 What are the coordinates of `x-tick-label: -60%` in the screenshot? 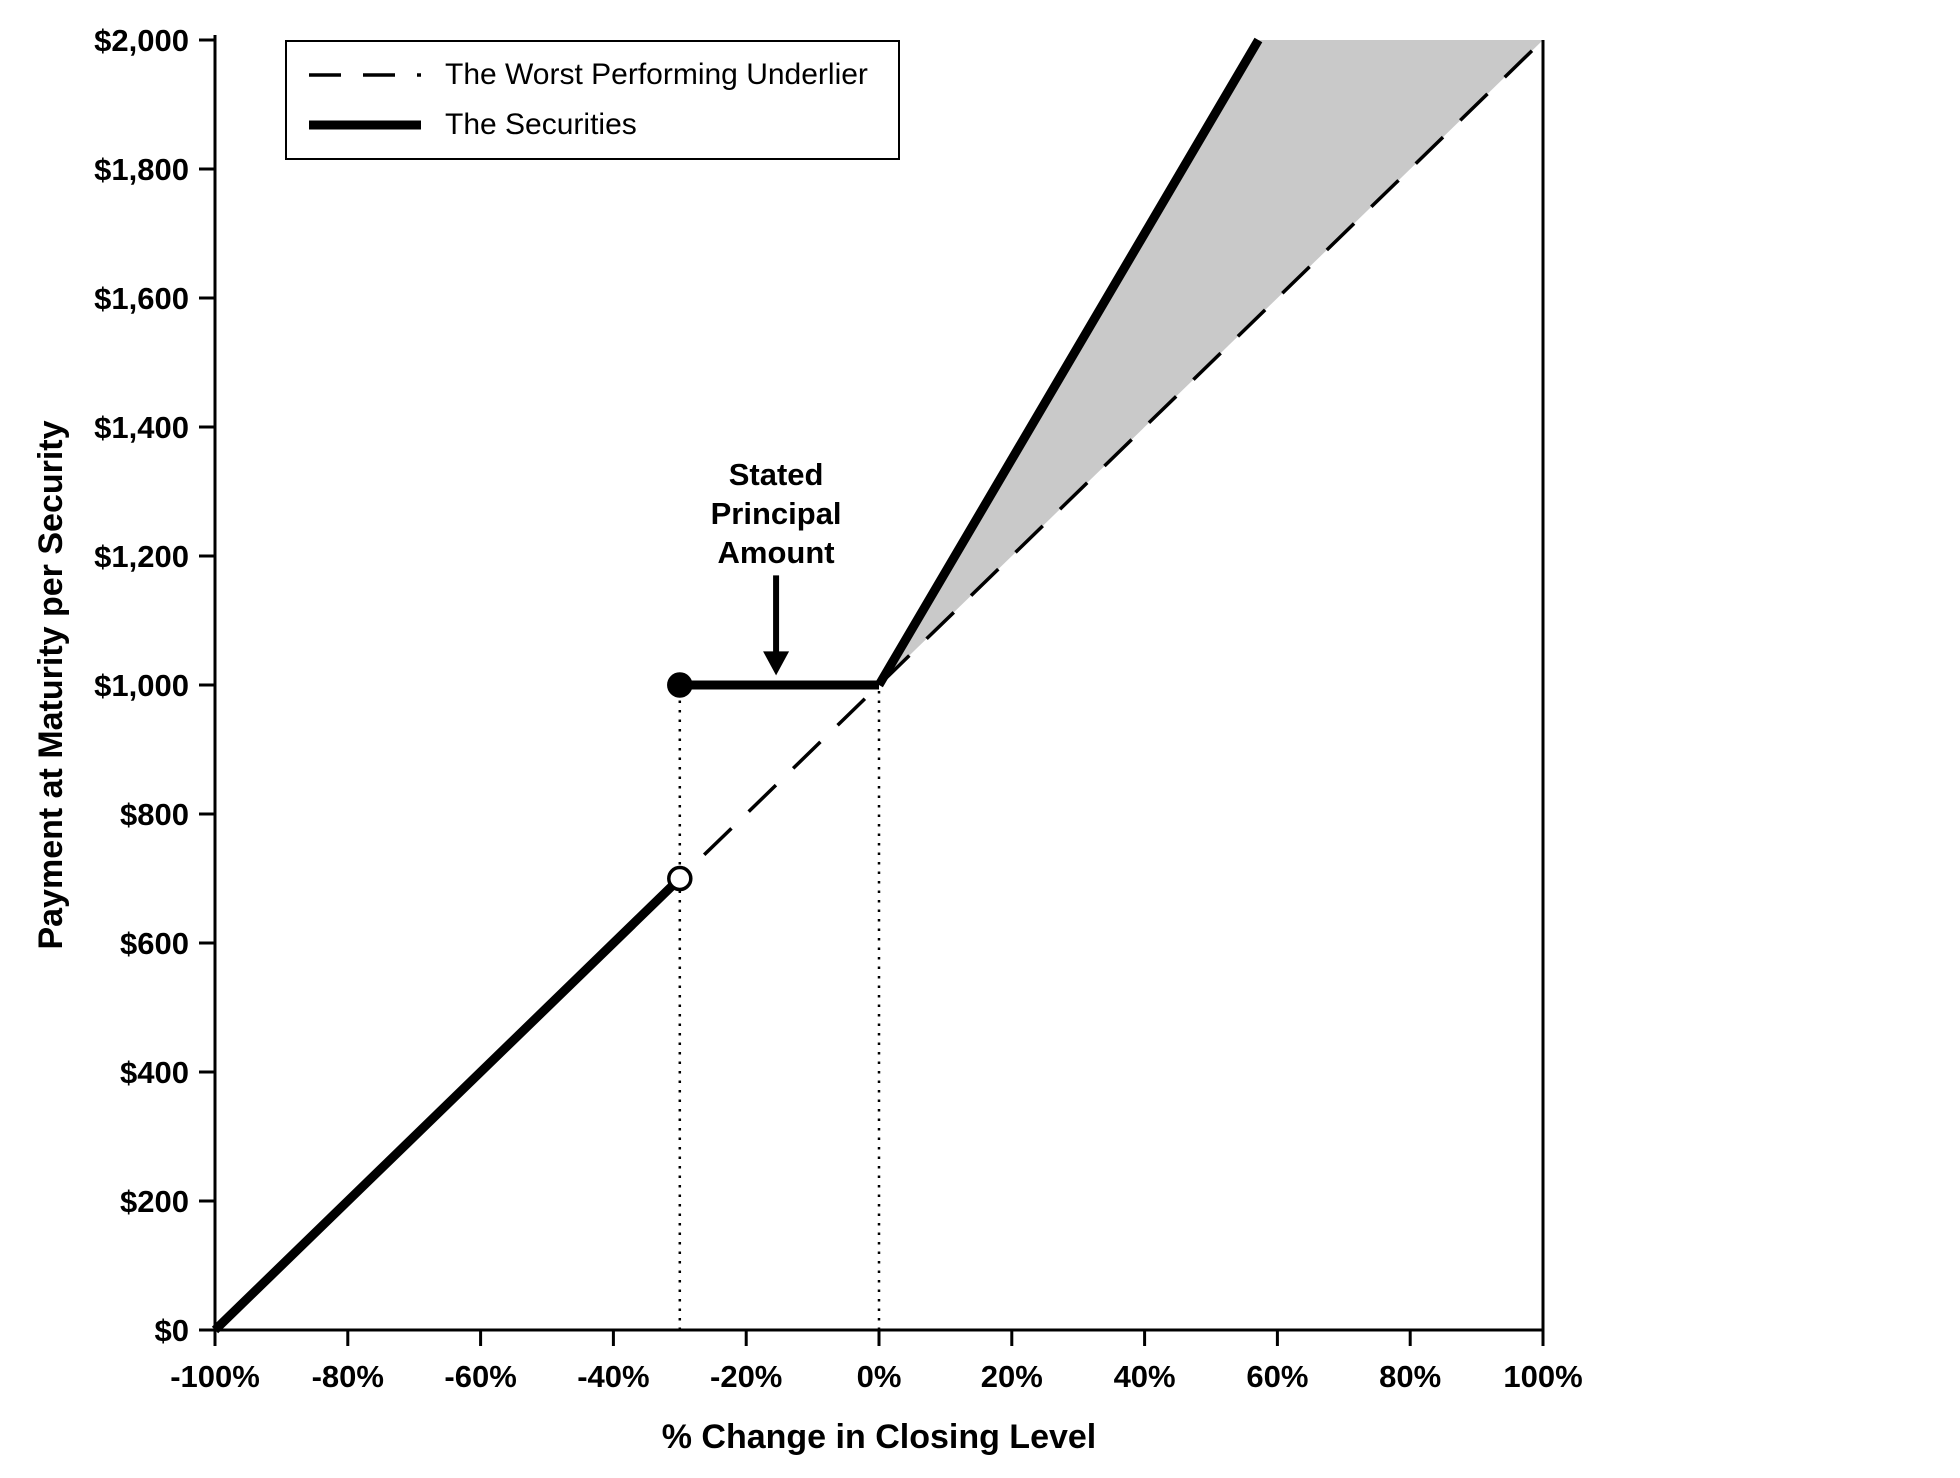 It's located at (480, 1376).